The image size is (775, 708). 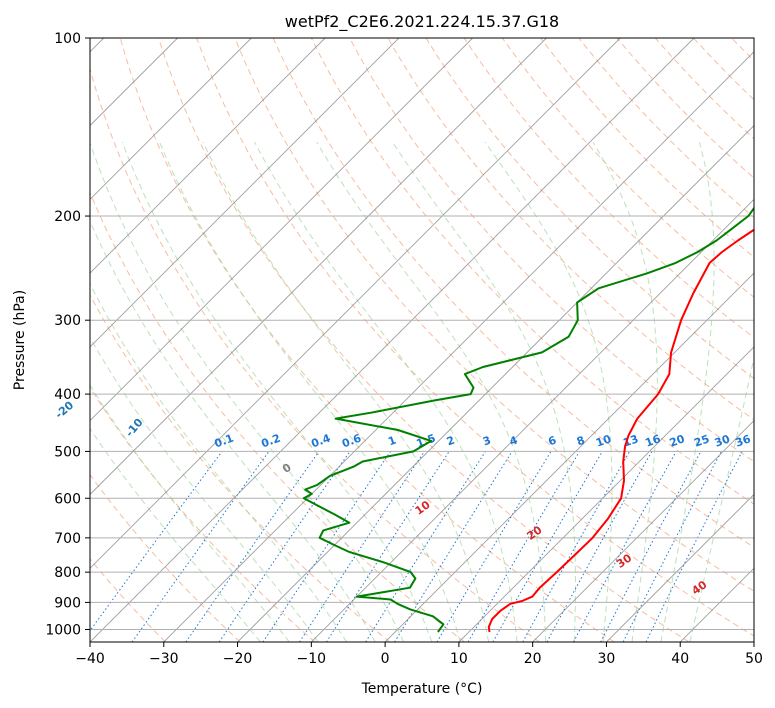 What do you see at coordinates (67, 334) in the screenshot?
I see `y-axis: 100 200 300 400 500 600 700 800 900 1000` at bounding box center [67, 334].